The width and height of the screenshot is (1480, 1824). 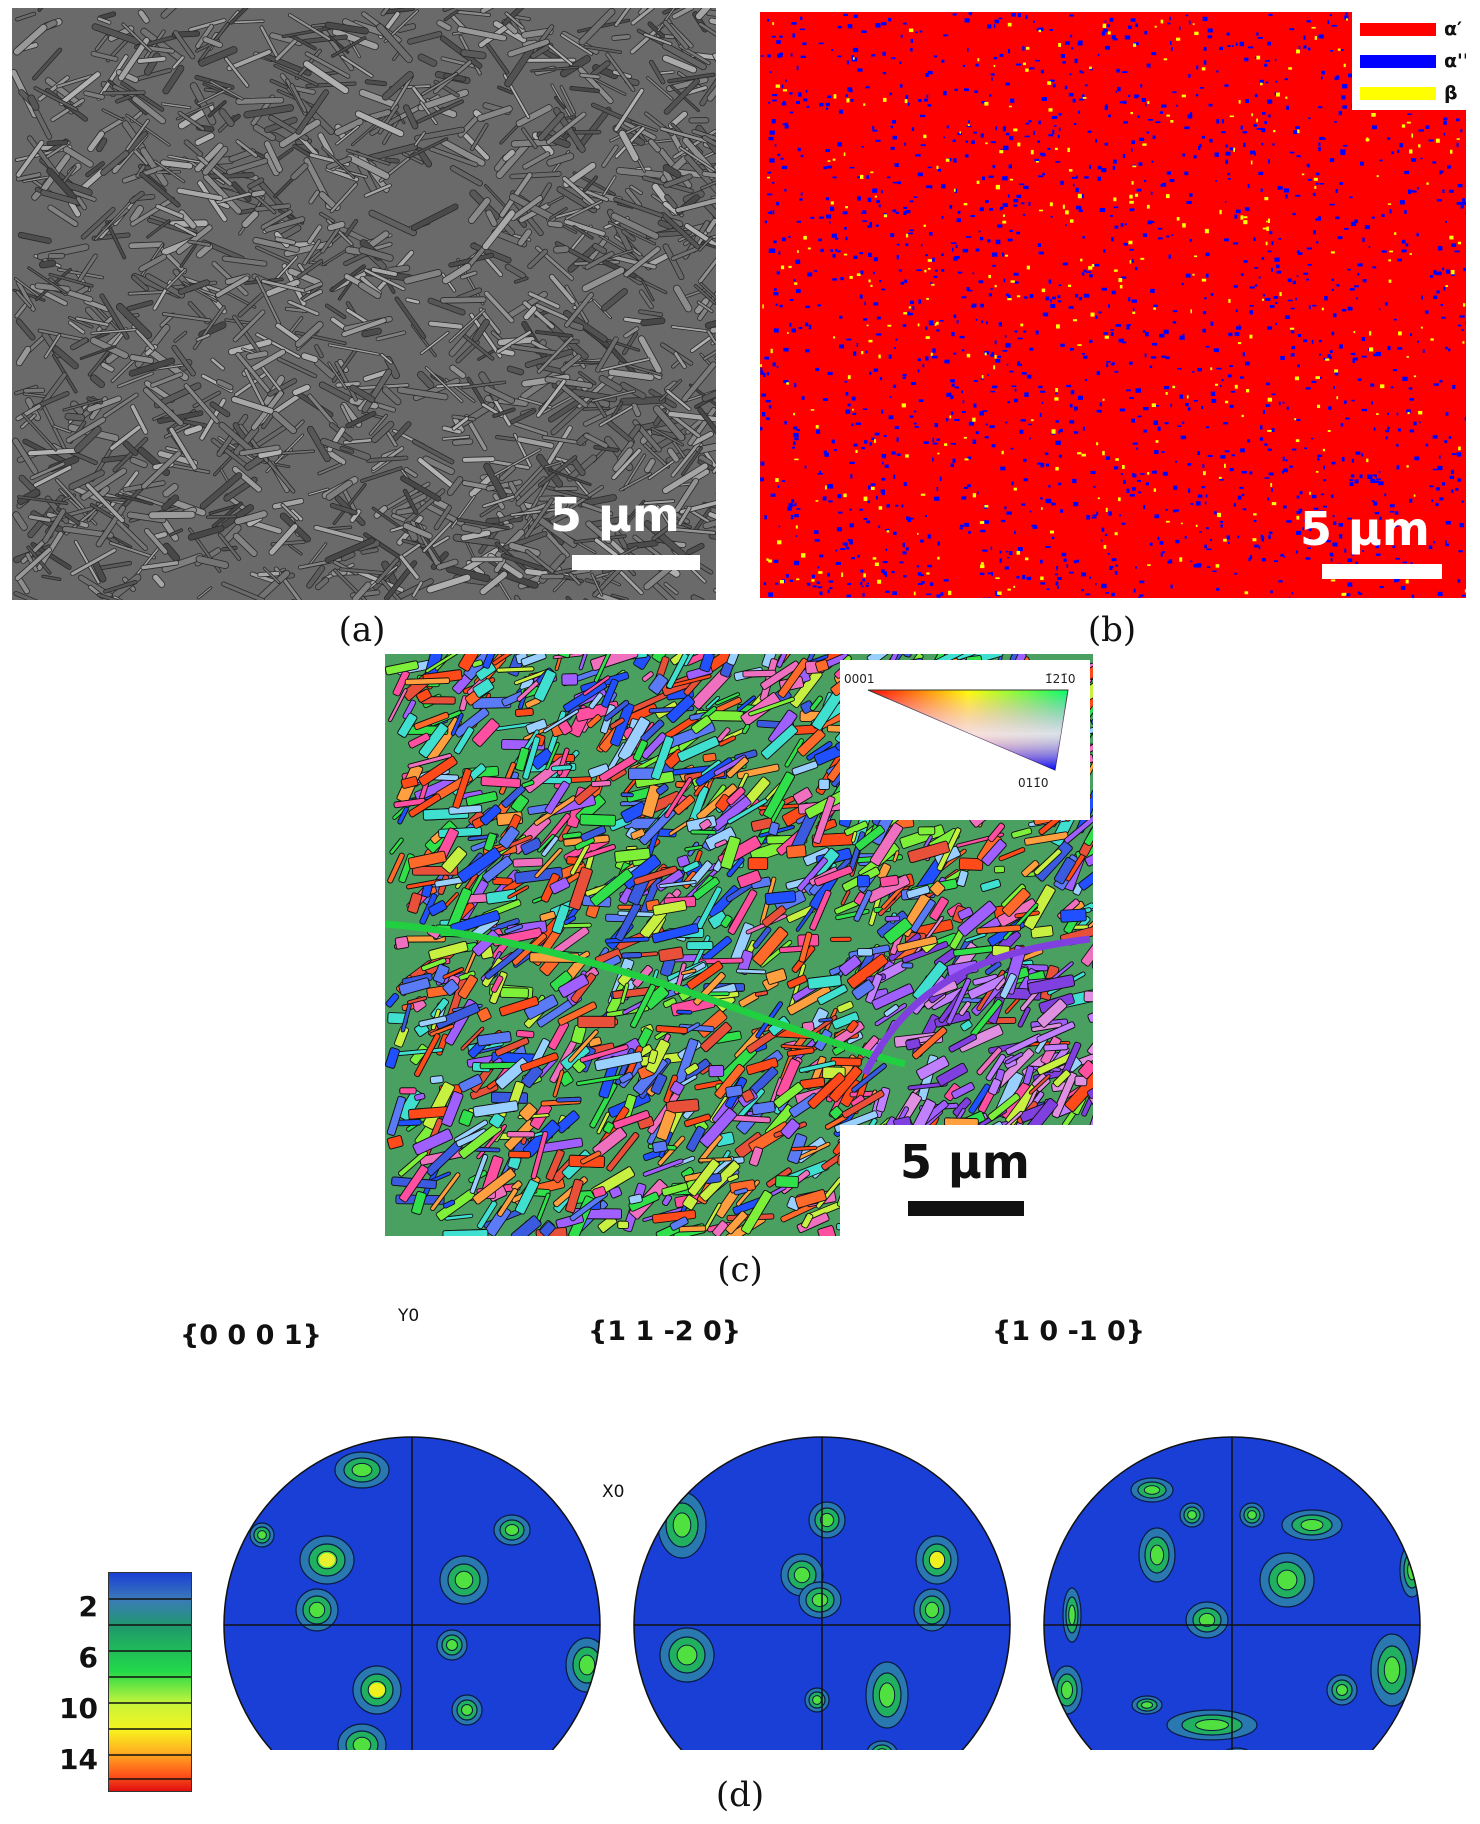 What do you see at coordinates (1112, 630) in the screenshot?
I see `panel-b-caption: (b)` at bounding box center [1112, 630].